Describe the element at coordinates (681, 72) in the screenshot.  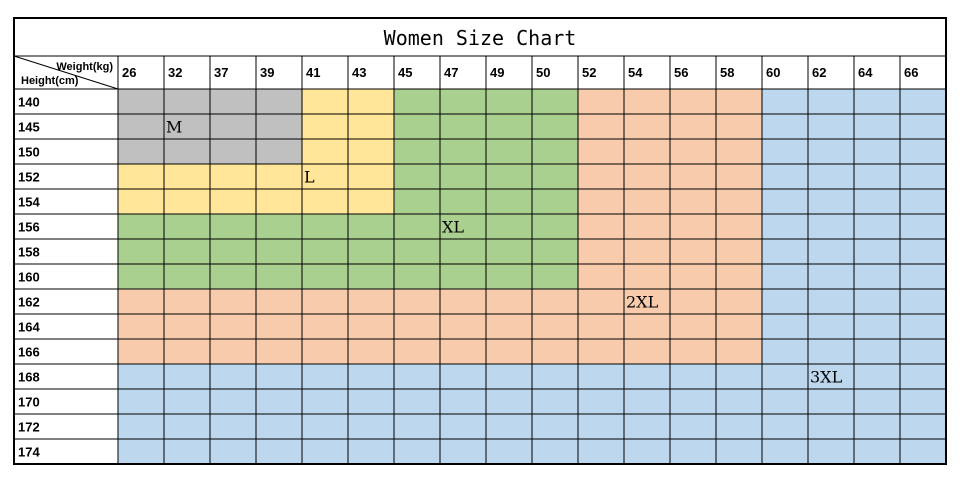
I see `weight-header: 56` at that location.